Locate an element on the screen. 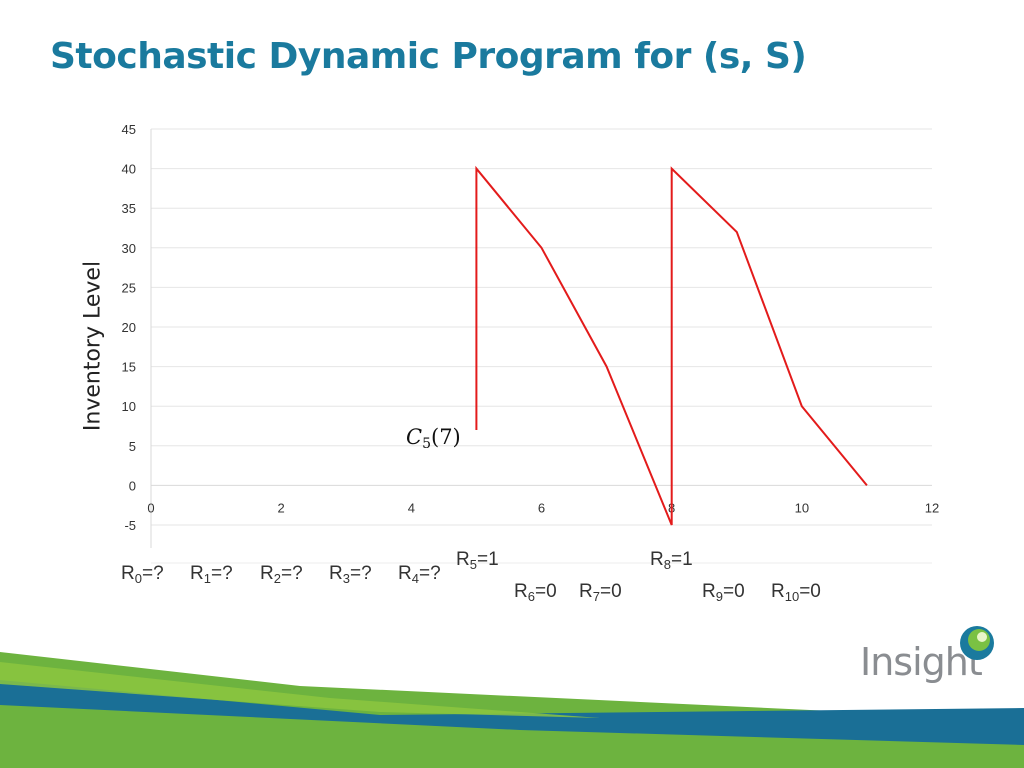  cost-arg: (7) is located at coordinates (446, 437).